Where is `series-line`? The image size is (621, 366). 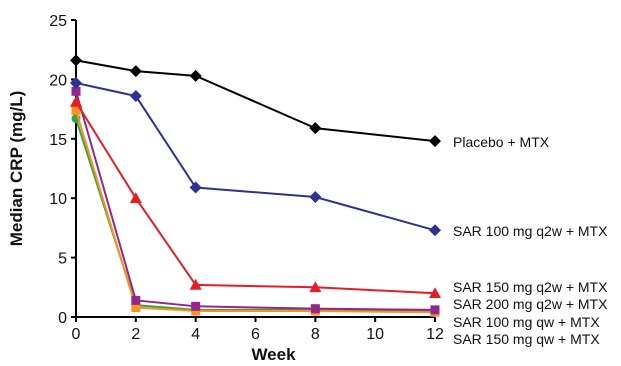 series-line is located at coordinates (255, 101).